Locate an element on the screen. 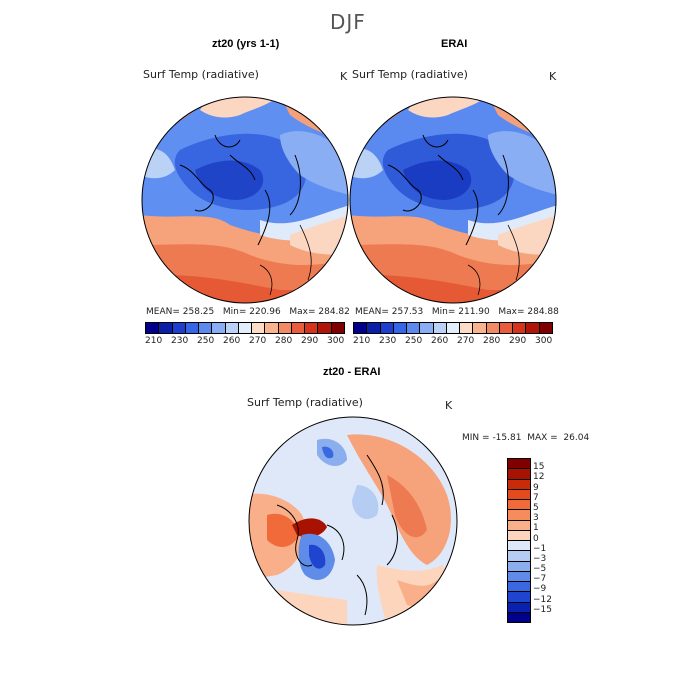  colorbar-tick-label: 3 is located at coordinates (536, 518).